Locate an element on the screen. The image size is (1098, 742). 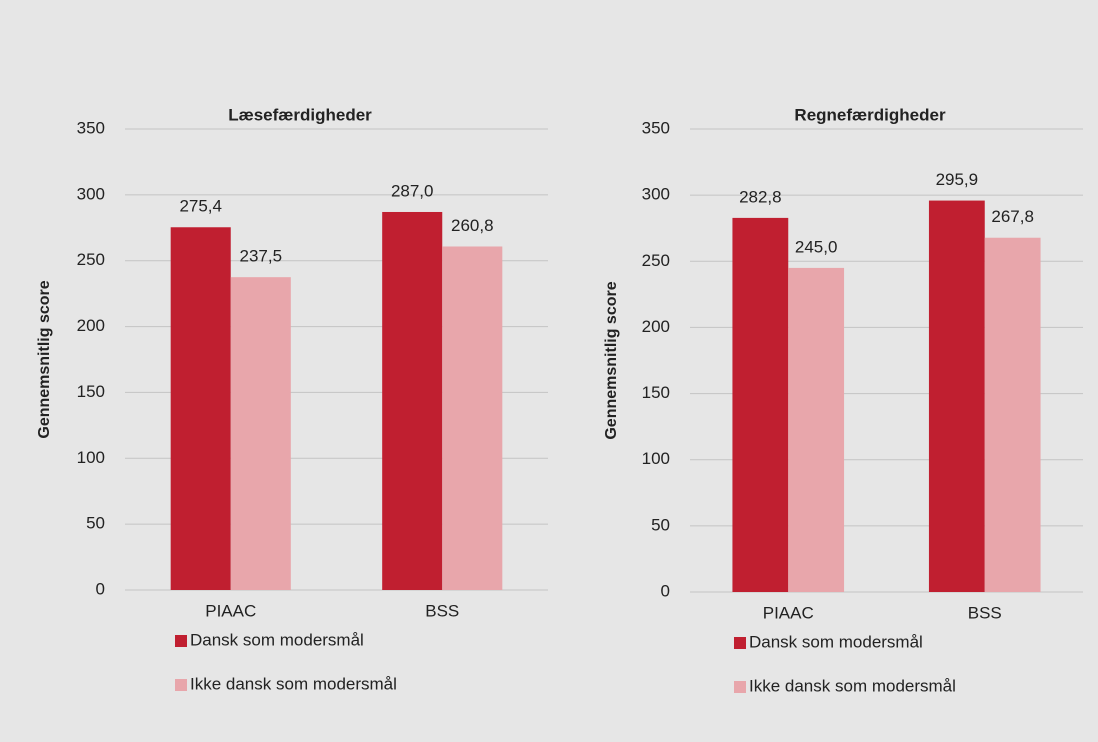
data-label: 245,0 is located at coordinates (816, 246).